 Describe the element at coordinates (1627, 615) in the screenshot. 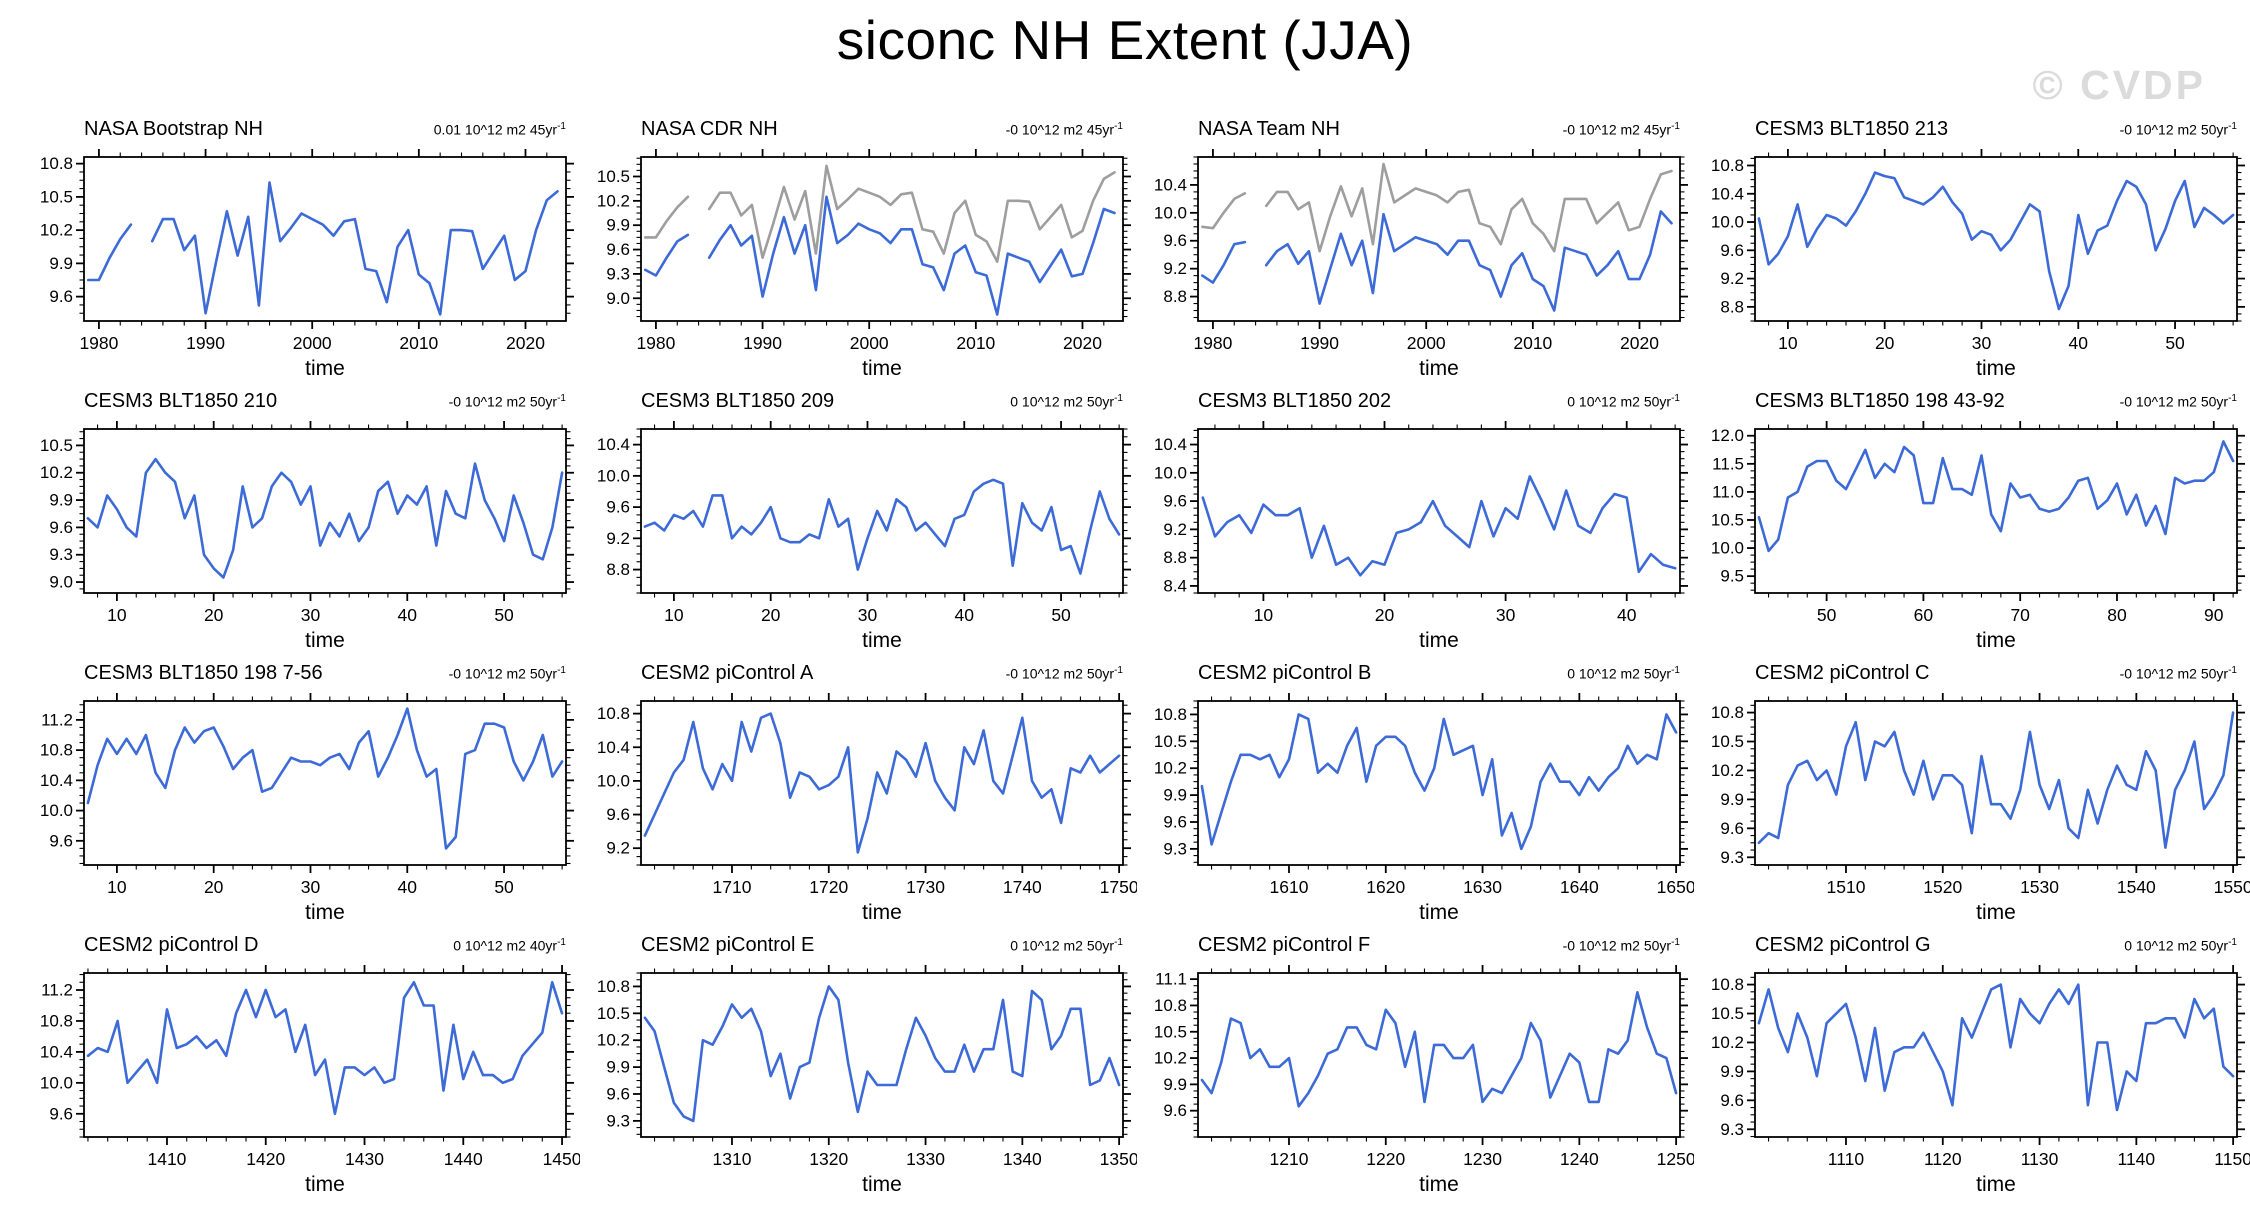

I see `svg-text: 40` at that location.